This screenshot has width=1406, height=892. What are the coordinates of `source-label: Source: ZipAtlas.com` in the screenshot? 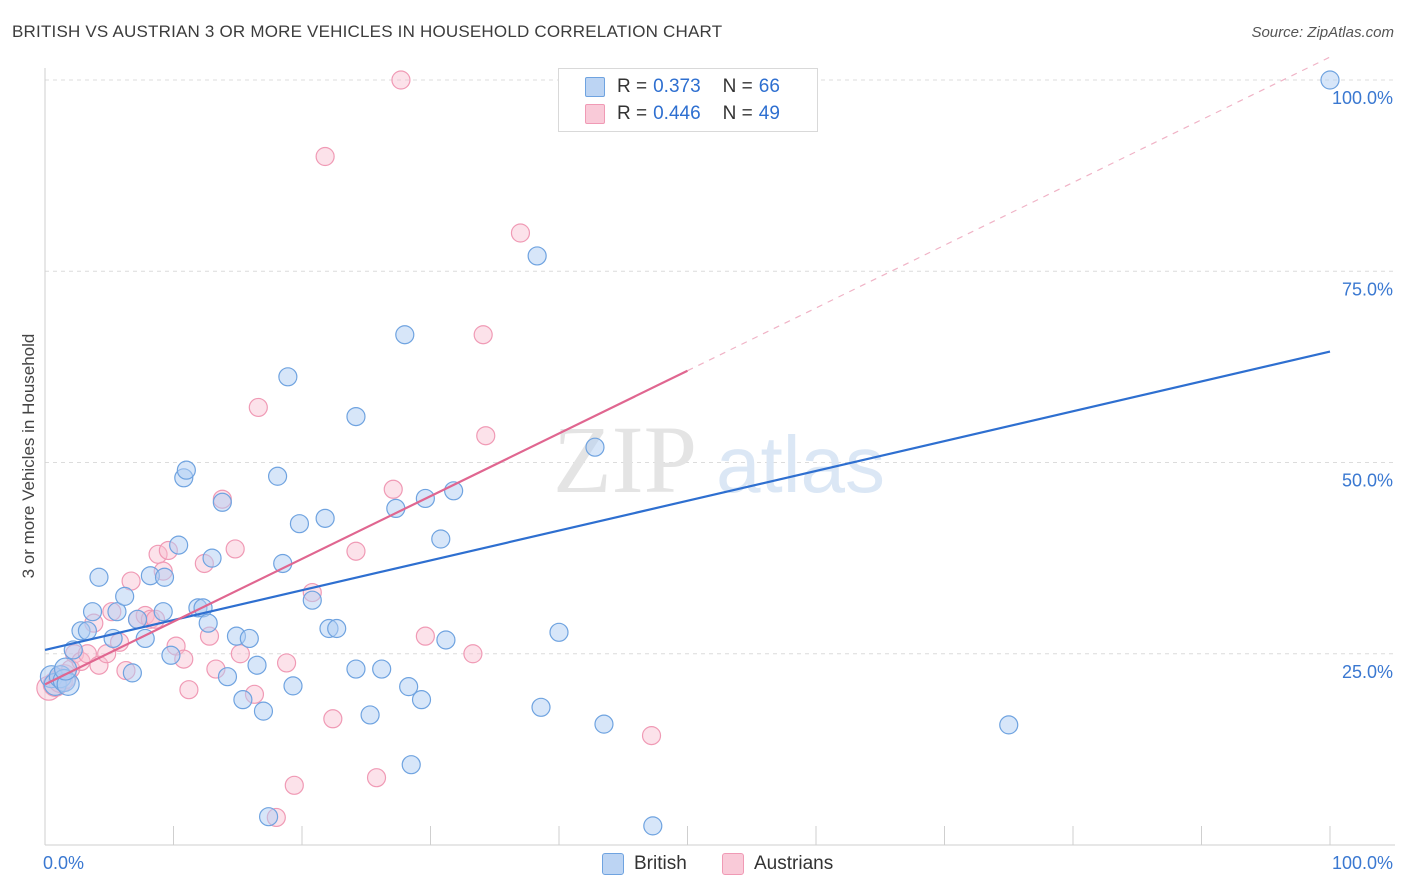 It's located at (1322, 32).